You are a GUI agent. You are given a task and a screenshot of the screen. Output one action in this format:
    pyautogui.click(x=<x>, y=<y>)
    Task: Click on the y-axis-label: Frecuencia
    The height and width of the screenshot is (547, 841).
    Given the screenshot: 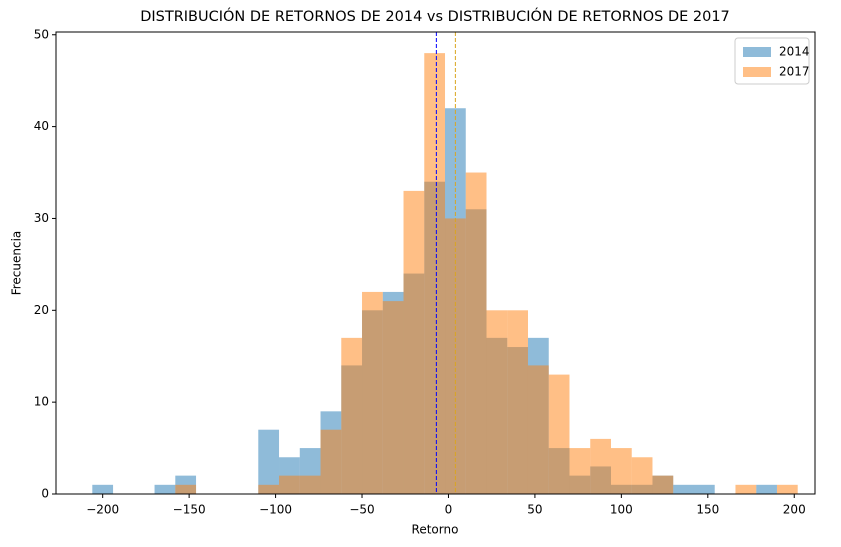 What is the action you would take?
    pyautogui.click(x=17, y=263)
    